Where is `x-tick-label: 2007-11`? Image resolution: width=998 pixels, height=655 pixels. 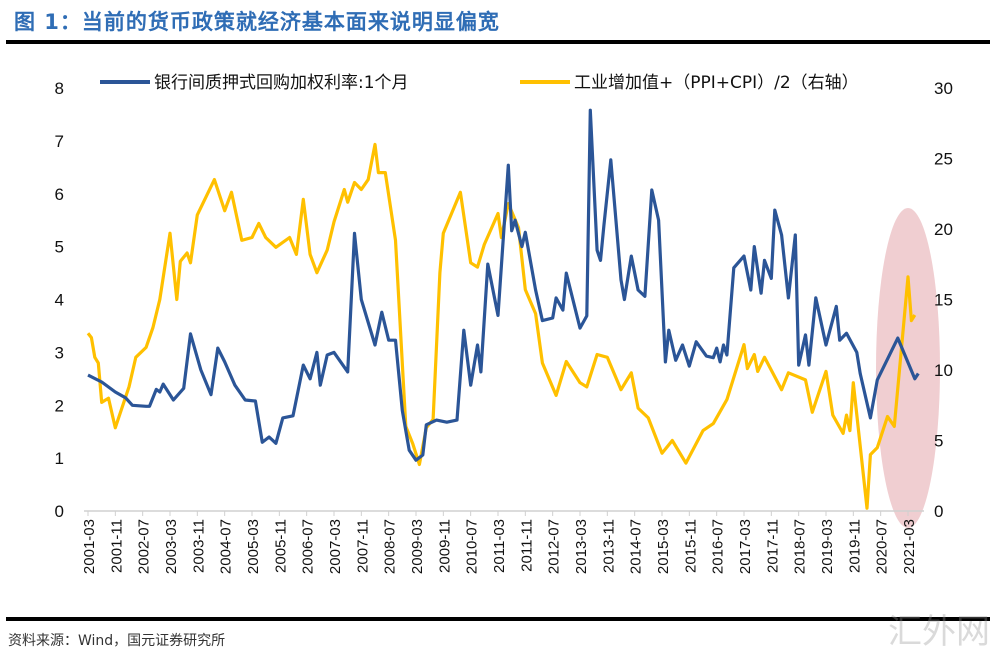 x-tick-label: 2007-11 is located at coordinates (362, 546).